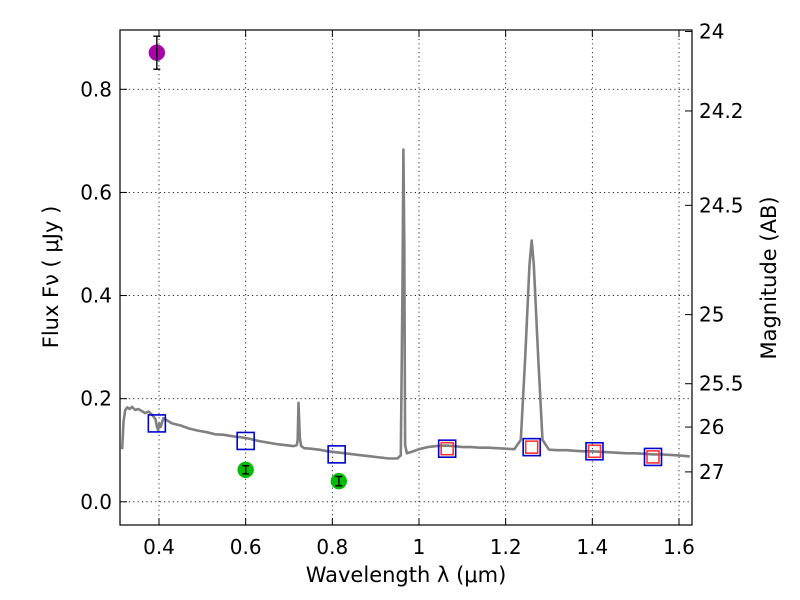  I want to click on y-axis-title: Flux Fν ( μJy ), so click(51, 277).